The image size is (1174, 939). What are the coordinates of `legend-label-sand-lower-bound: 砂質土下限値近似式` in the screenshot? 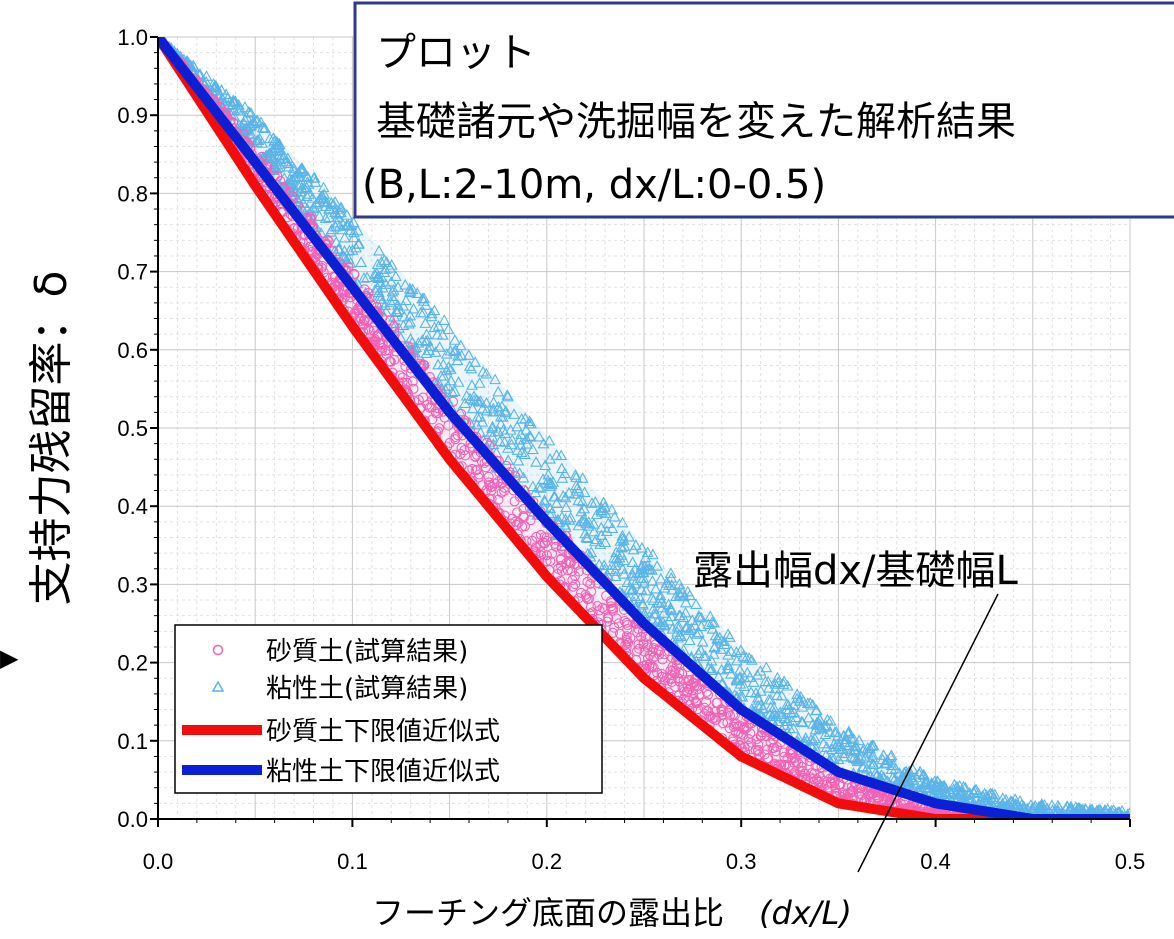 It's located at (383, 732).